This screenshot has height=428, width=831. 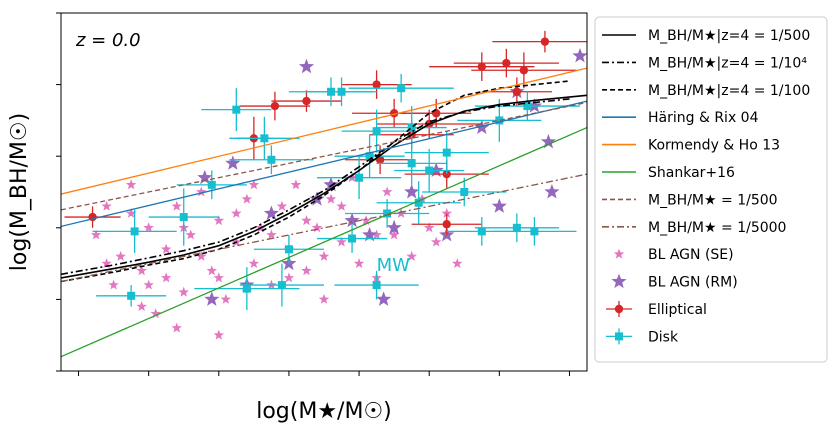 What do you see at coordinates (619, 309) in the screenshot?
I see `legend-circle-marker` at bounding box center [619, 309].